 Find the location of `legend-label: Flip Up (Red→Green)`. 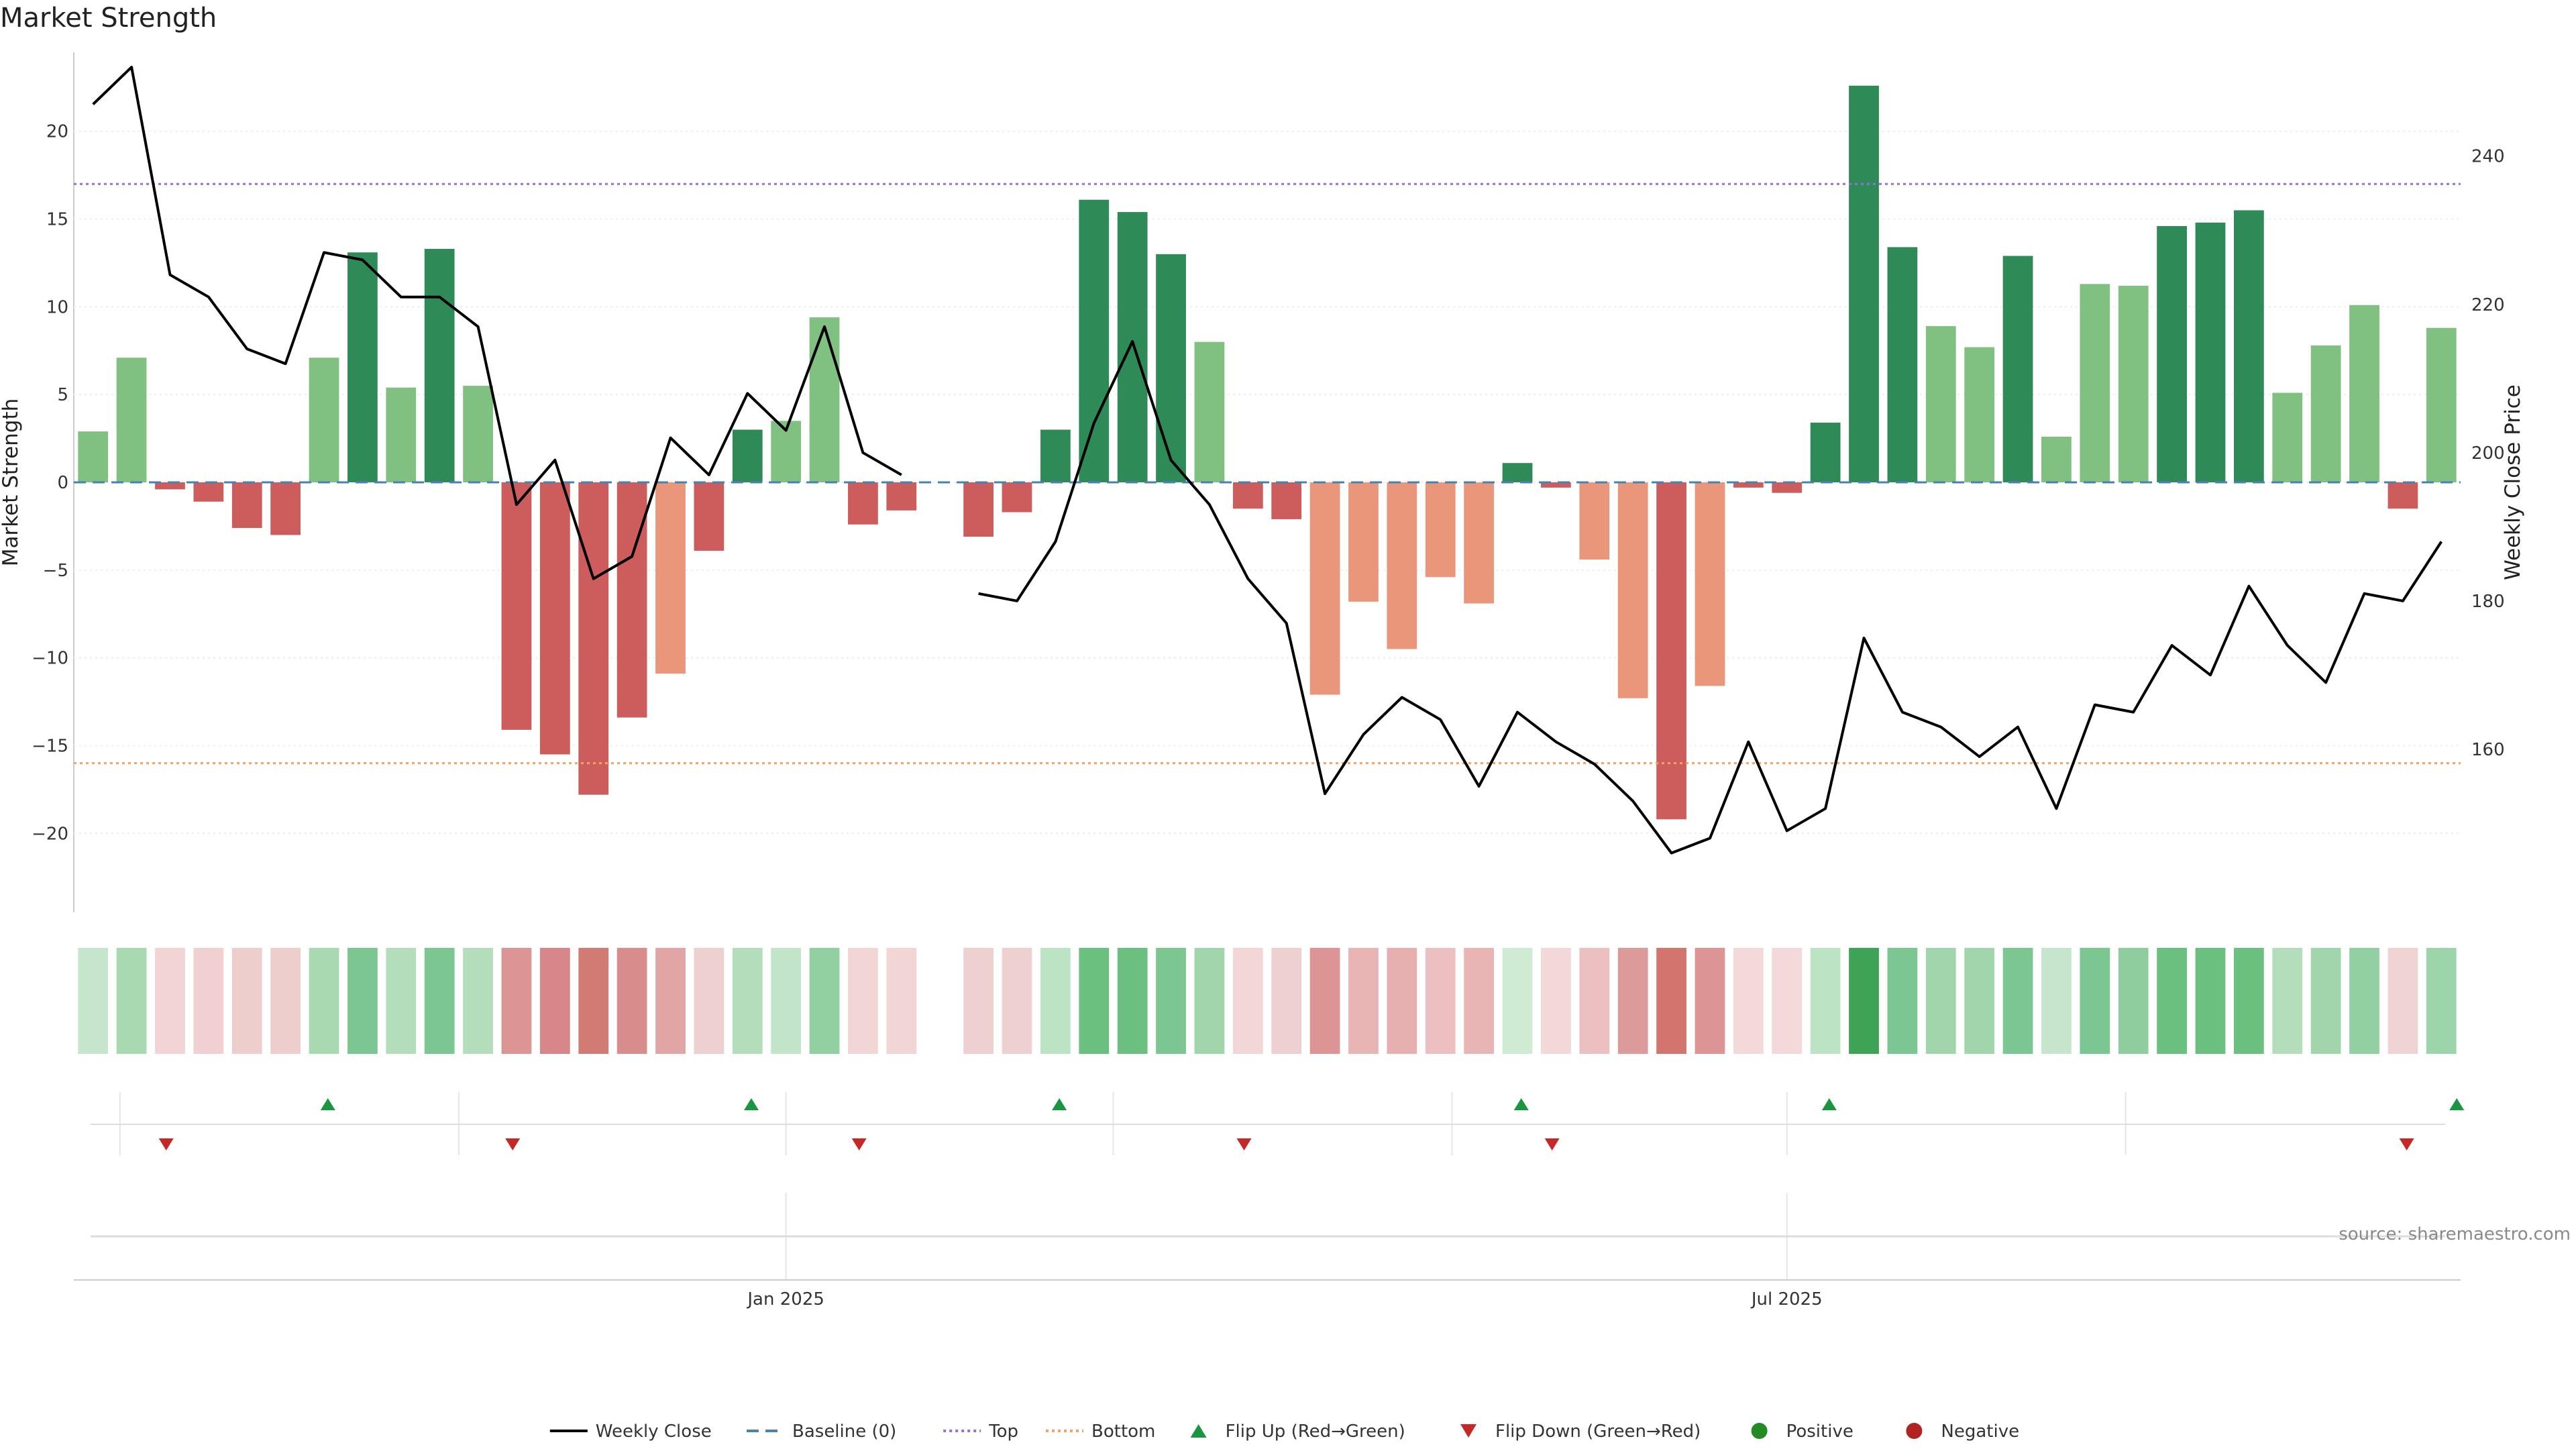

legend-label: Flip Up (Red→Green) is located at coordinates (1315, 1431).